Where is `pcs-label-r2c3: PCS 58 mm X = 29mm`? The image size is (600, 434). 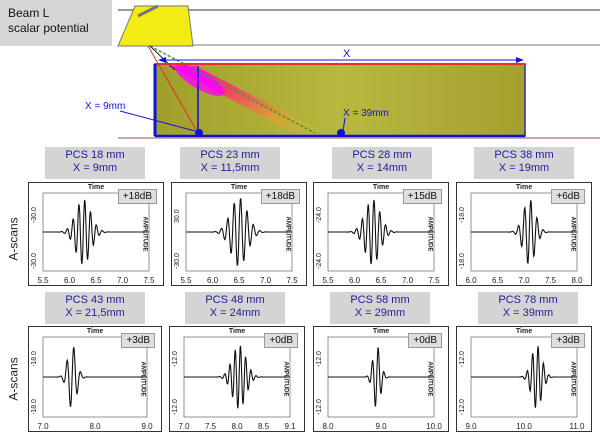
pcs-label-r2c3: PCS 58 mm X = 29mm is located at coordinates (380, 308).